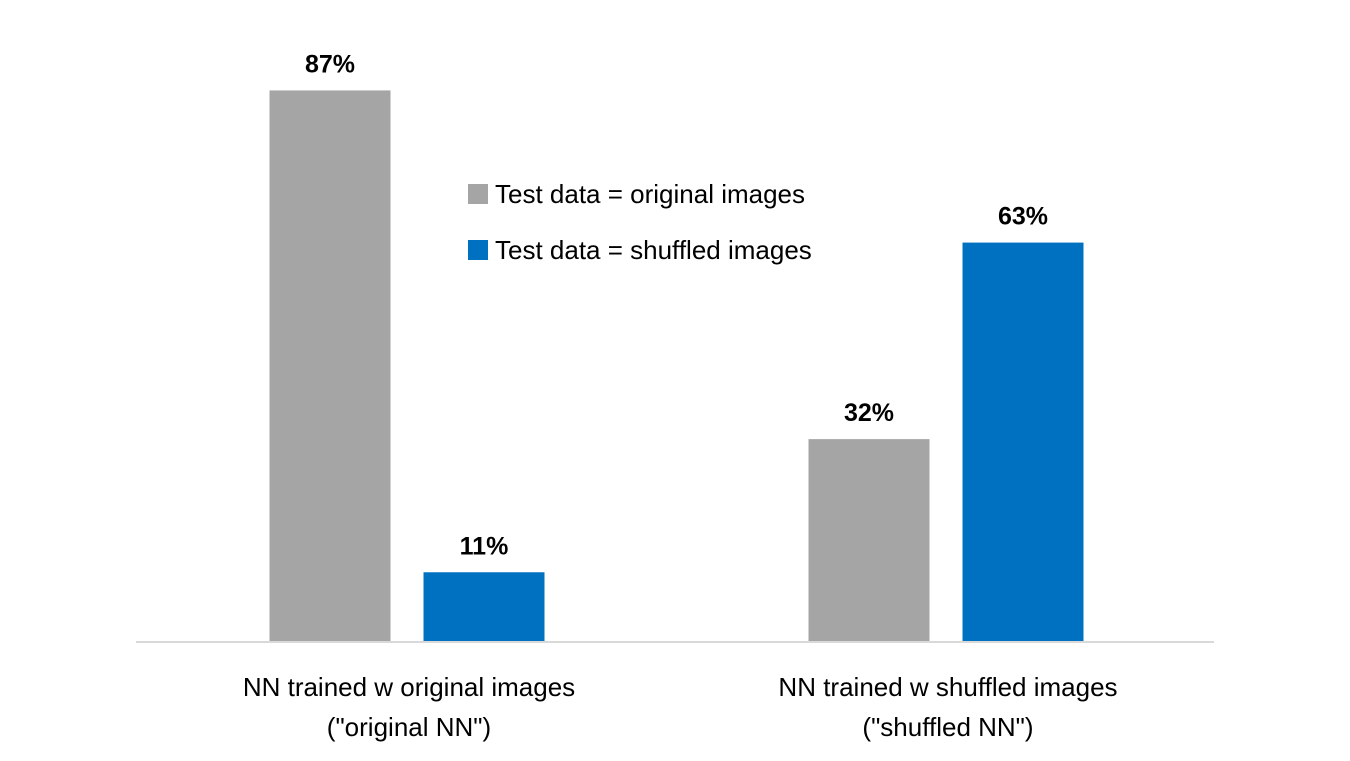 This screenshot has width=1350, height=761. What do you see at coordinates (653, 250) in the screenshot?
I see `legend-label-1: Test data = shuffled images` at bounding box center [653, 250].